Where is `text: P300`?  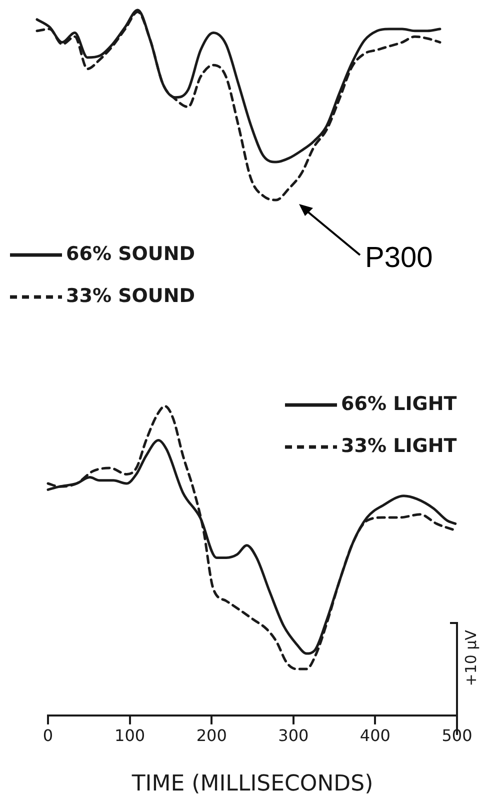
text: P300 is located at coordinates (399, 258).